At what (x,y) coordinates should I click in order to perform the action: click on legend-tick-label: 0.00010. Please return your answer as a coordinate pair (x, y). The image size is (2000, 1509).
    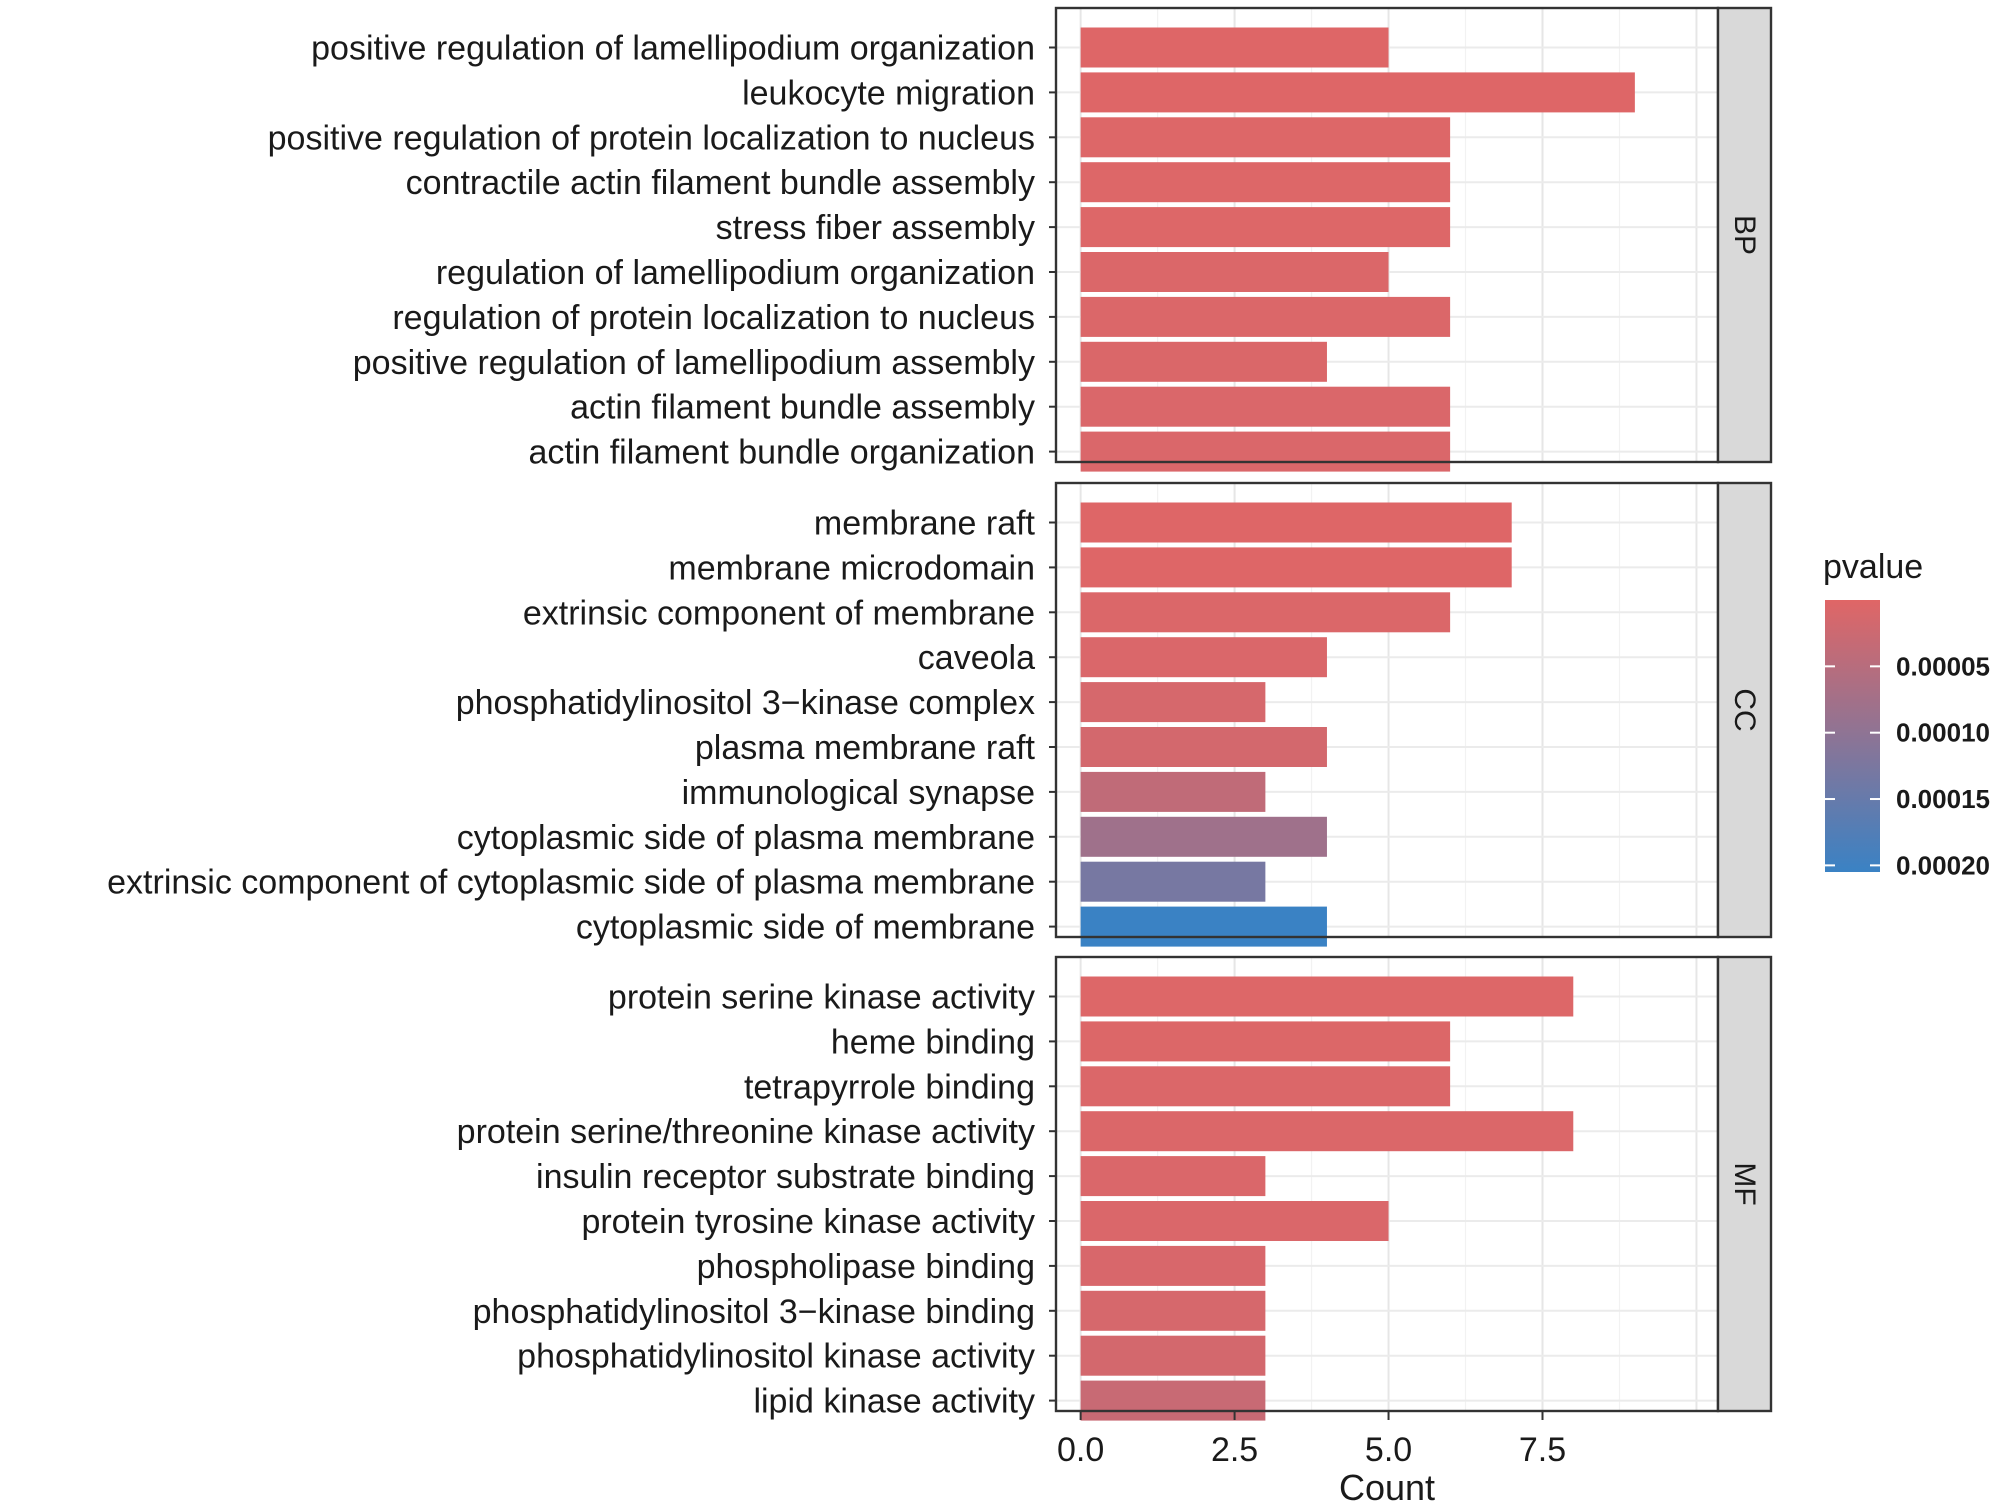
    Looking at the image, I should click on (1943, 733).